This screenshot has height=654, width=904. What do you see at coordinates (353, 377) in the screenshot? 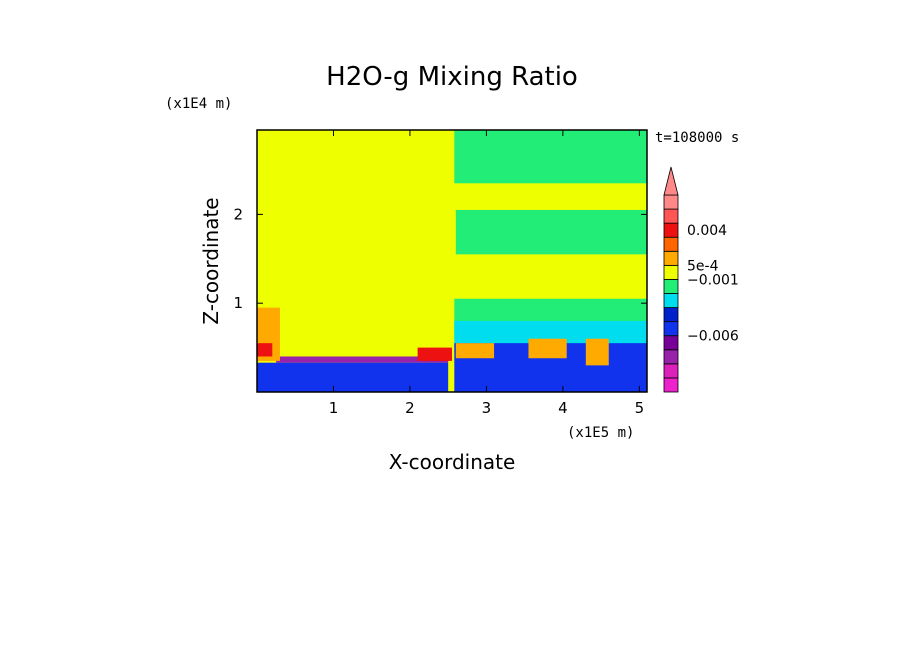
I see `contour-region-left-surface-blue` at bounding box center [353, 377].